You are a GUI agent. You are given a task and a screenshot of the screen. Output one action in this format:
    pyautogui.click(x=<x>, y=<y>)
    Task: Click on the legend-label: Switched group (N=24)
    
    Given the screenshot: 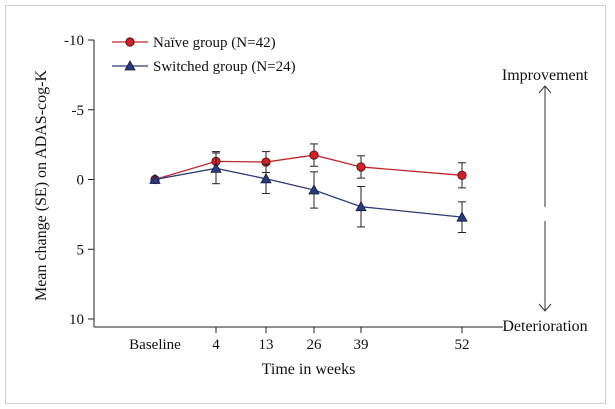 What is the action you would take?
    pyautogui.click(x=224, y=67)
    